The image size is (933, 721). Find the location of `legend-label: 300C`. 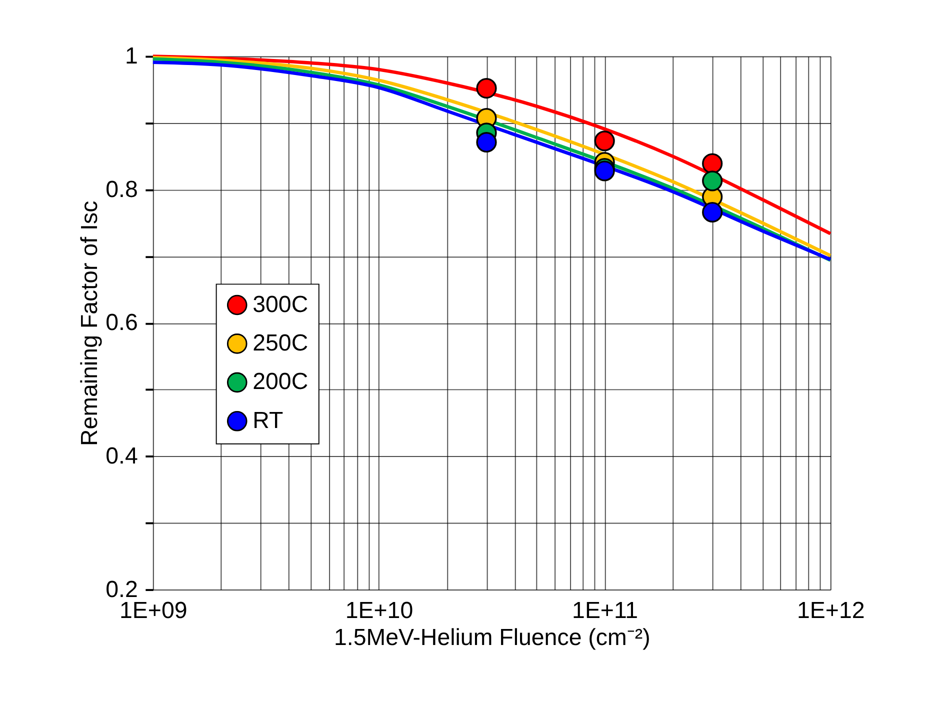

legend-label: 300C is located at coordinates (280, 303).